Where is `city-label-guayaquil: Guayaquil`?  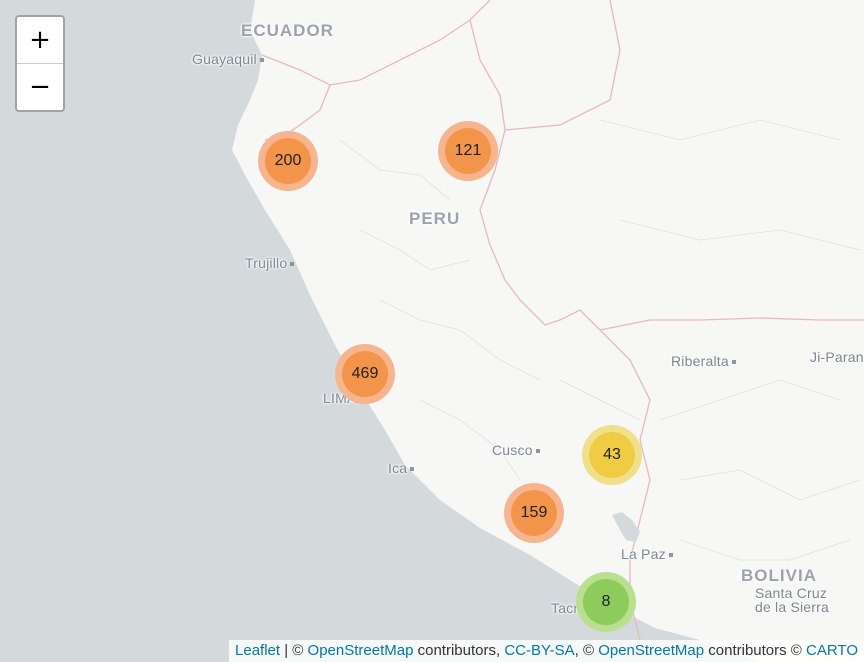 city-label-guayaquil: Guayaquil is located at coordinates (228, 59).